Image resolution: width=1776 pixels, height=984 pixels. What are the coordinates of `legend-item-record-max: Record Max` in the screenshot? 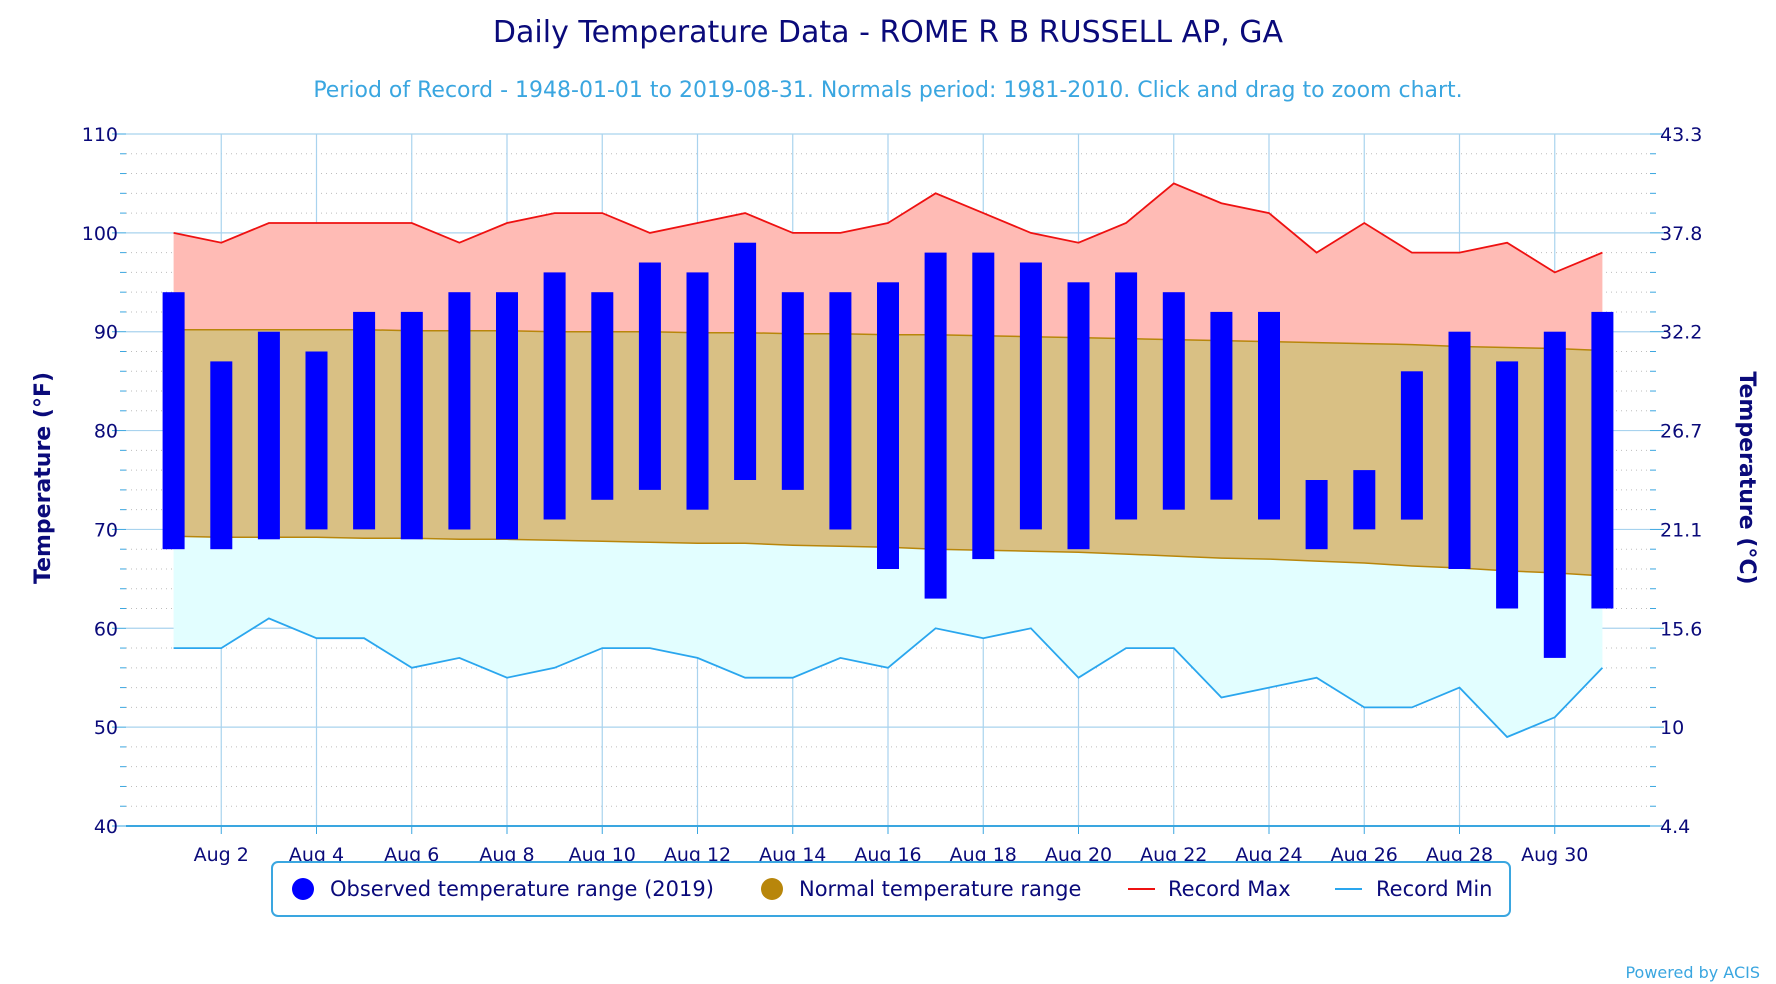 It's located at (1209, 889).